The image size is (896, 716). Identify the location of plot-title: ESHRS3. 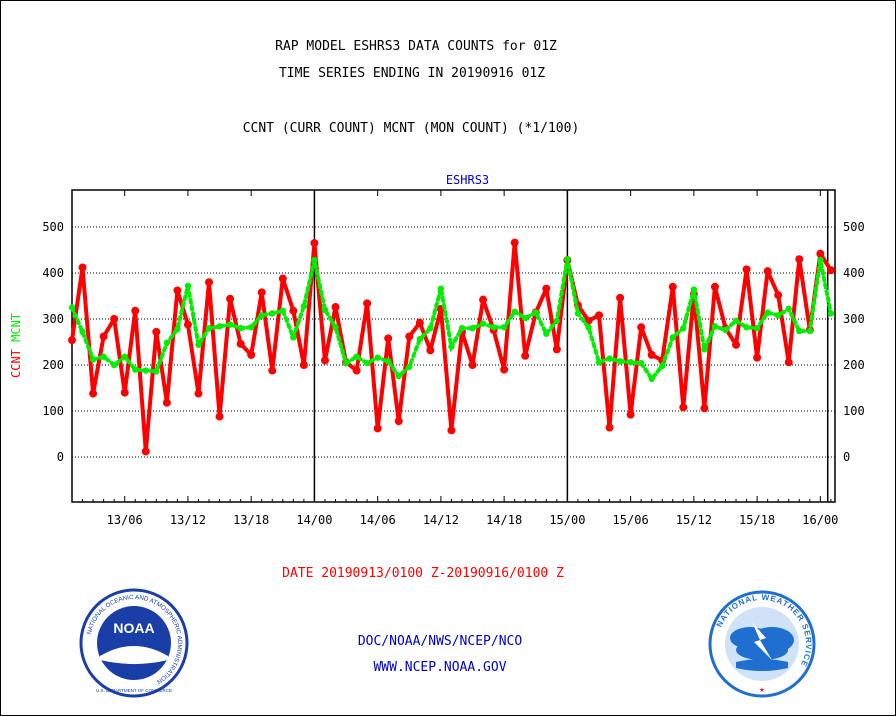
(467, 180).